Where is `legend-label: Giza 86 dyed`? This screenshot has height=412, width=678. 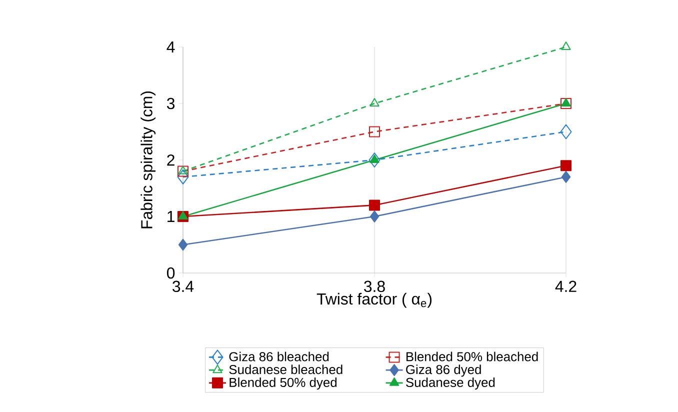
legend-label: Giza 86 dyed is located at coordinates (443, 370).